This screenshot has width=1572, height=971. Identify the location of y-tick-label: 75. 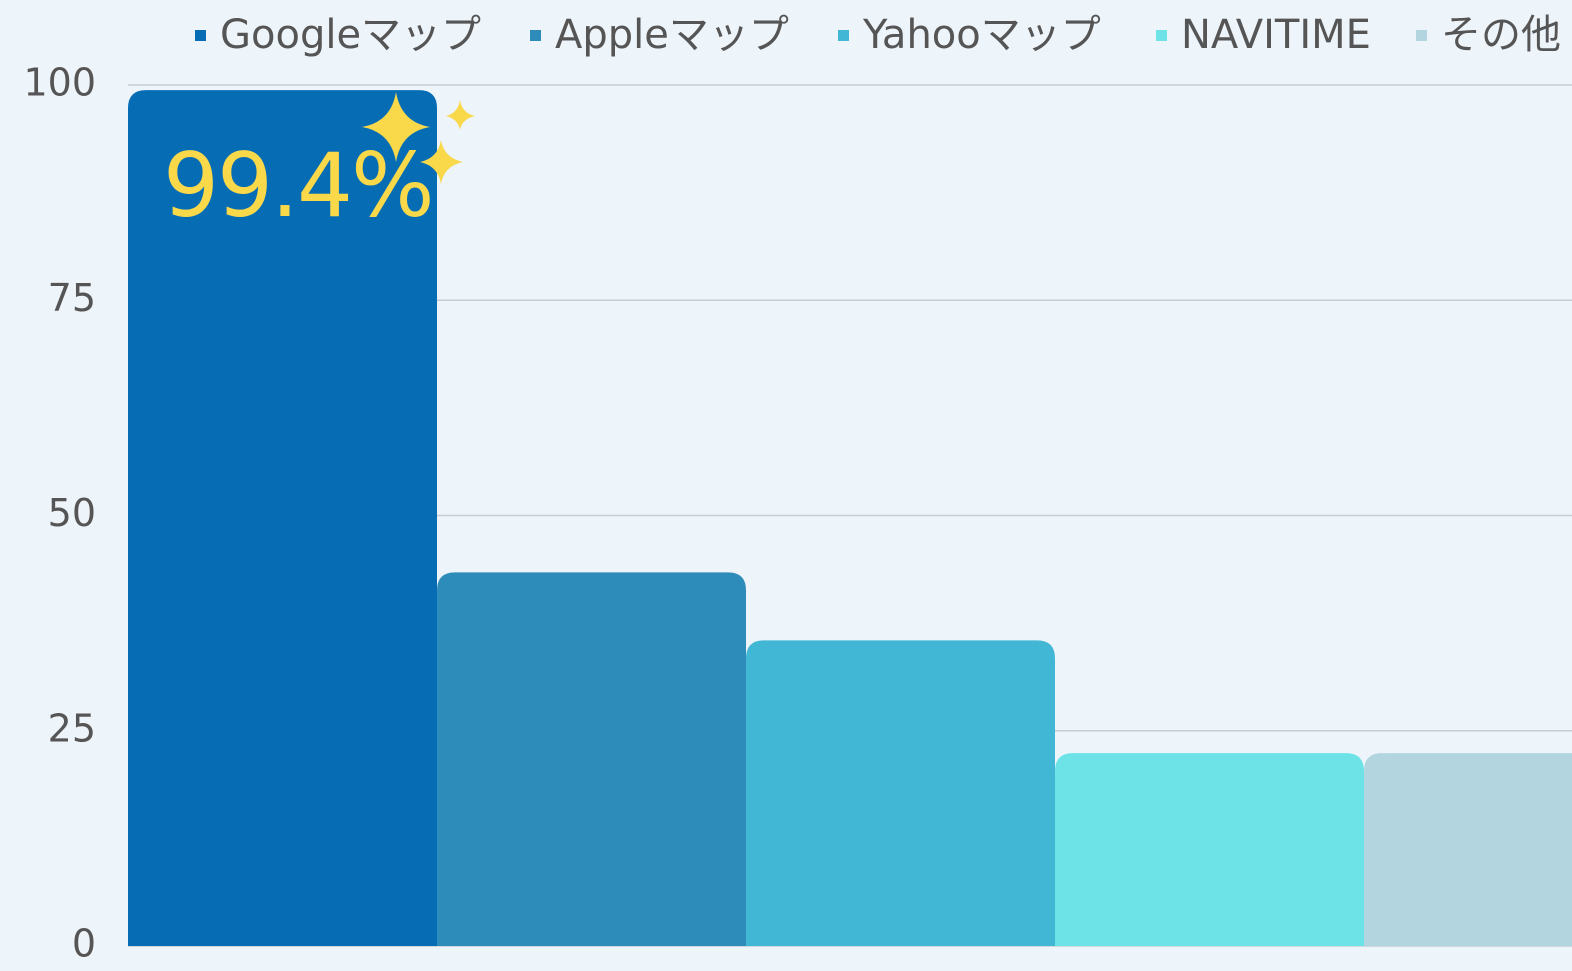
(72, 298).